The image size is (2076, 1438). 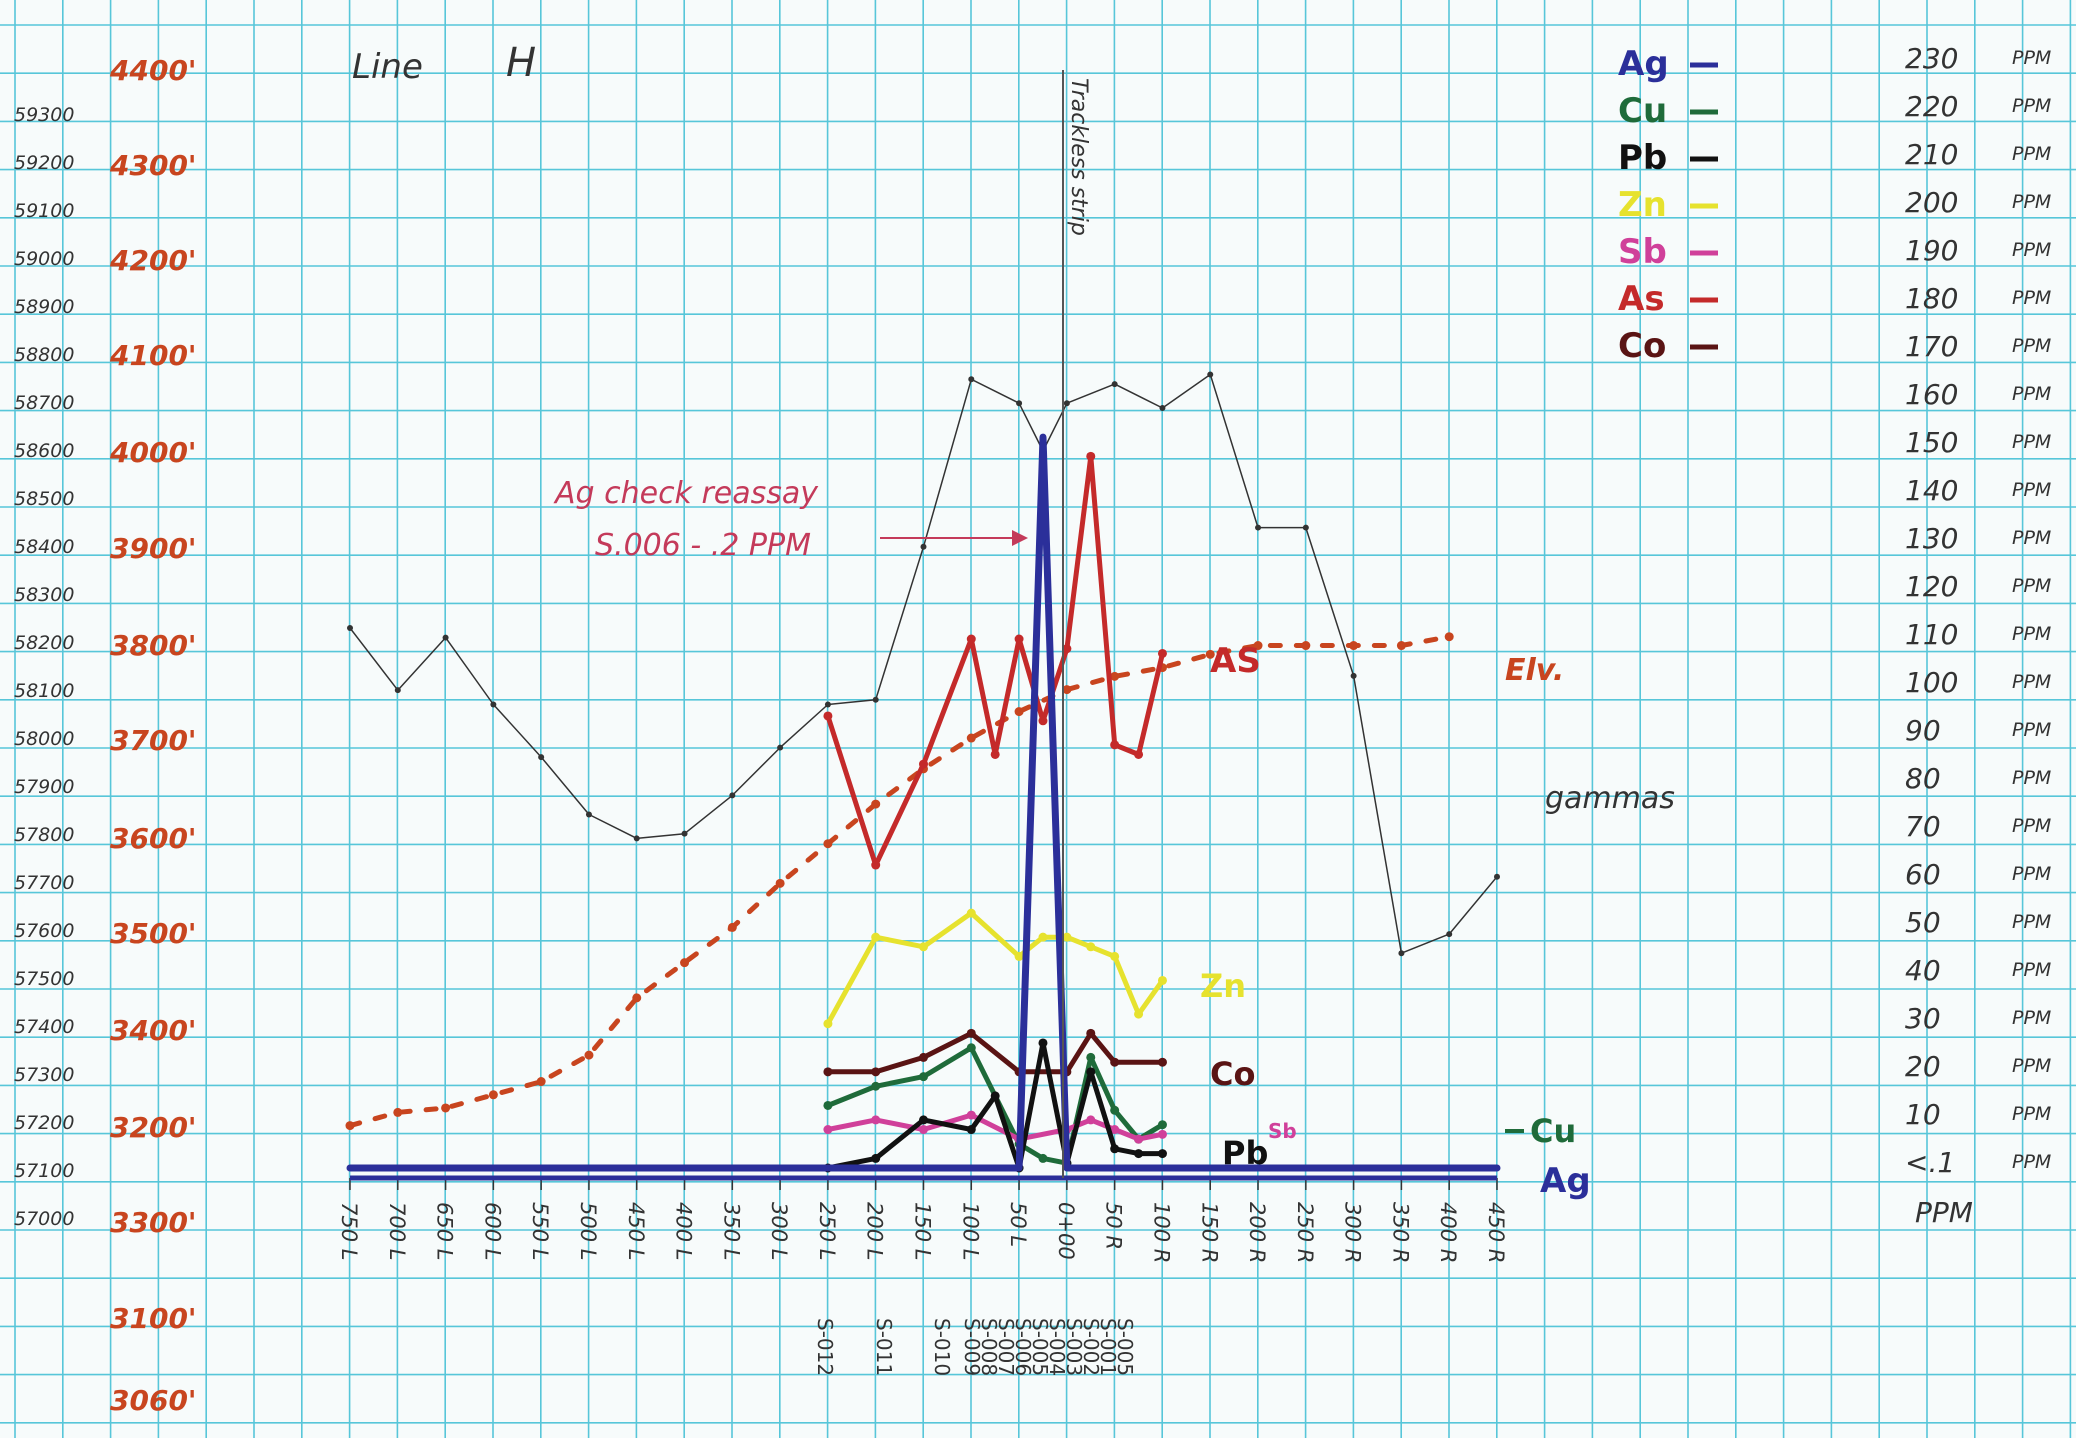 I want to click on station-tick-label: 350 L, so click(x=731, y=1231).